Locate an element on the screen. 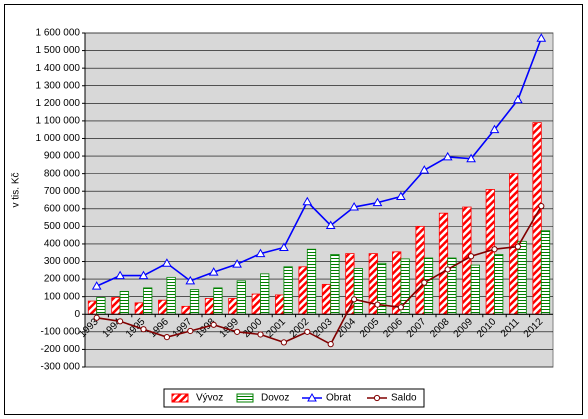 The image size is (588, 419). y-tick-label: 200 000 is located at coordinates (62, 279).